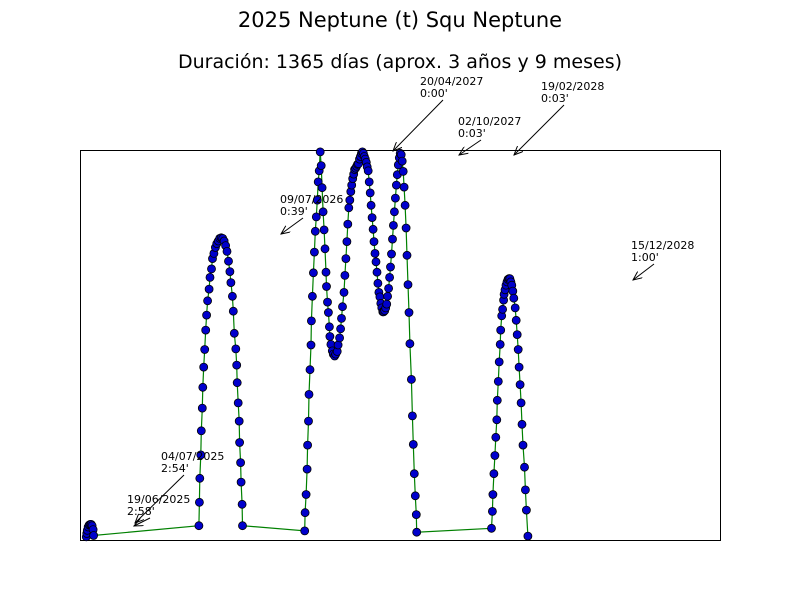 This screenshot has width=800, height=600. I want to click on peak-annotation: 20/04/2027 0:00', so click(438, 113).